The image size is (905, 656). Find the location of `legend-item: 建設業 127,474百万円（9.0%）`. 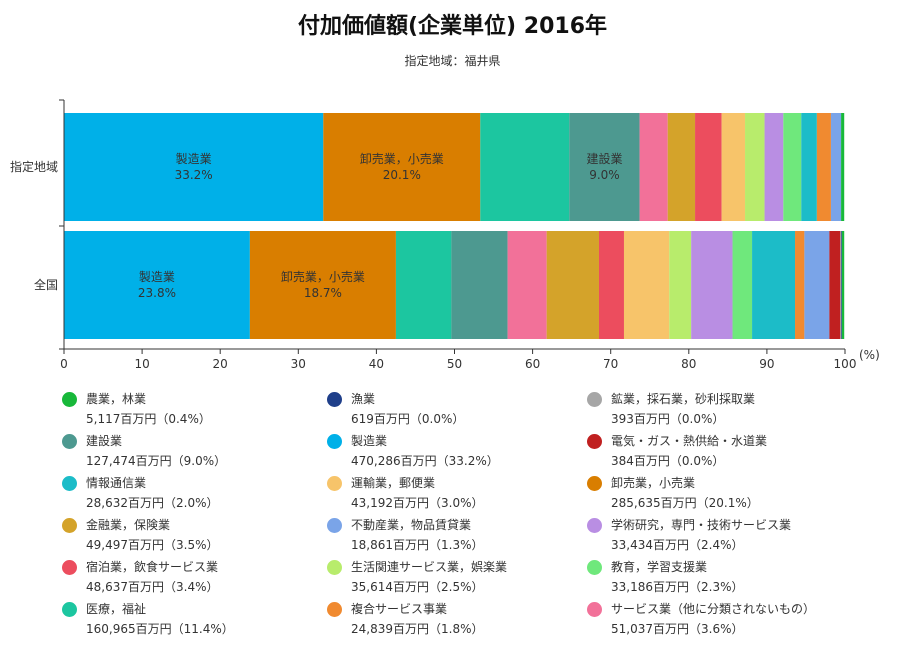

legend-item: 建設業 127,474百万円（9.0%） is located at coordinates (202, 452).